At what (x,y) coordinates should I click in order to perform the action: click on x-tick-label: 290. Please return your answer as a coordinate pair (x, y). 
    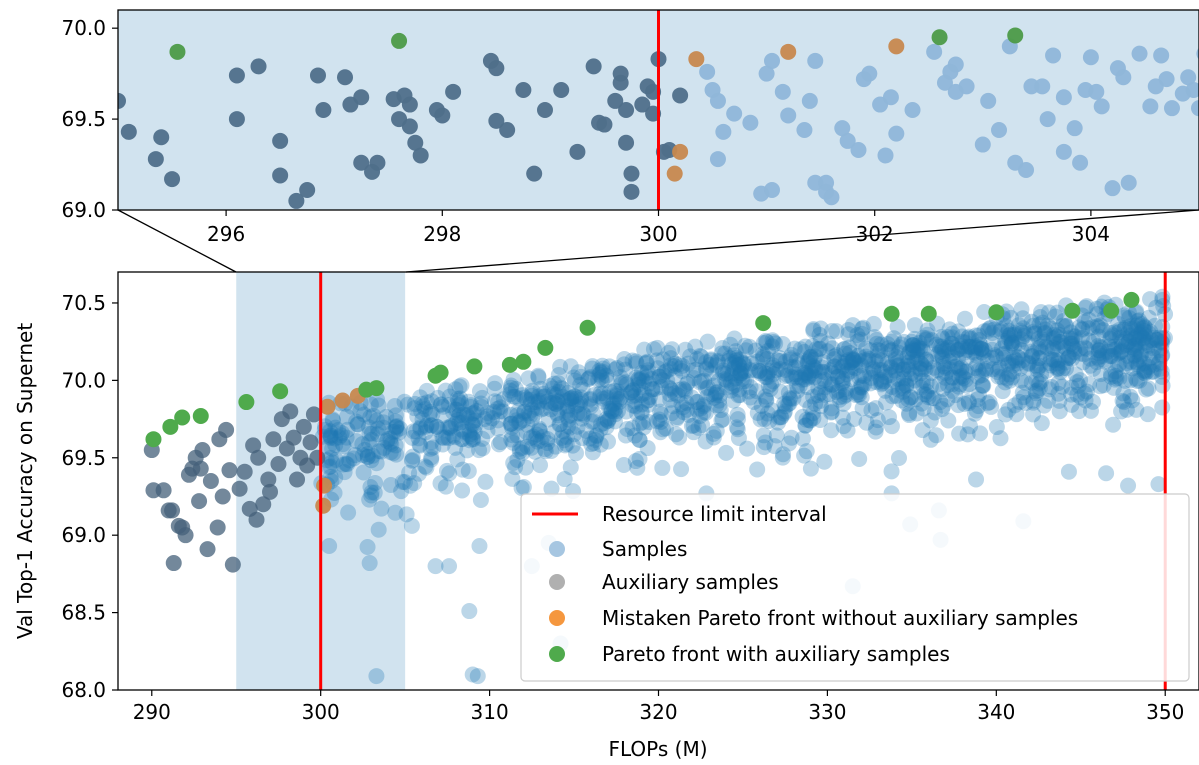
    Looking at the image, I should click on (152, 712).